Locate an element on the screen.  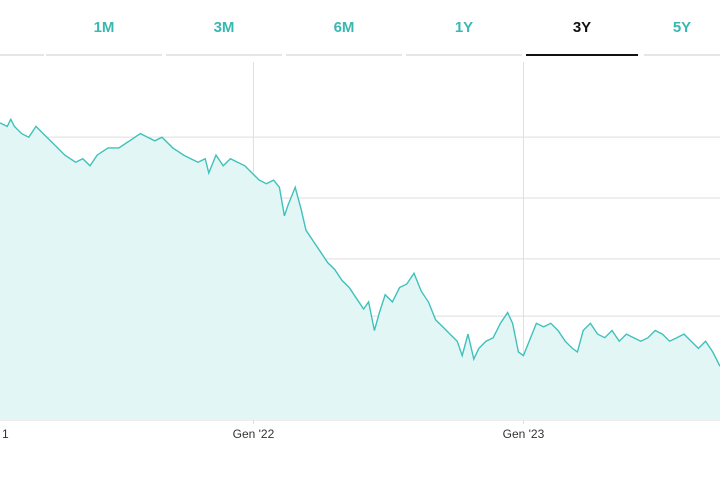
x-tick-label: Gen '22 is located at coordinates (254, 434).